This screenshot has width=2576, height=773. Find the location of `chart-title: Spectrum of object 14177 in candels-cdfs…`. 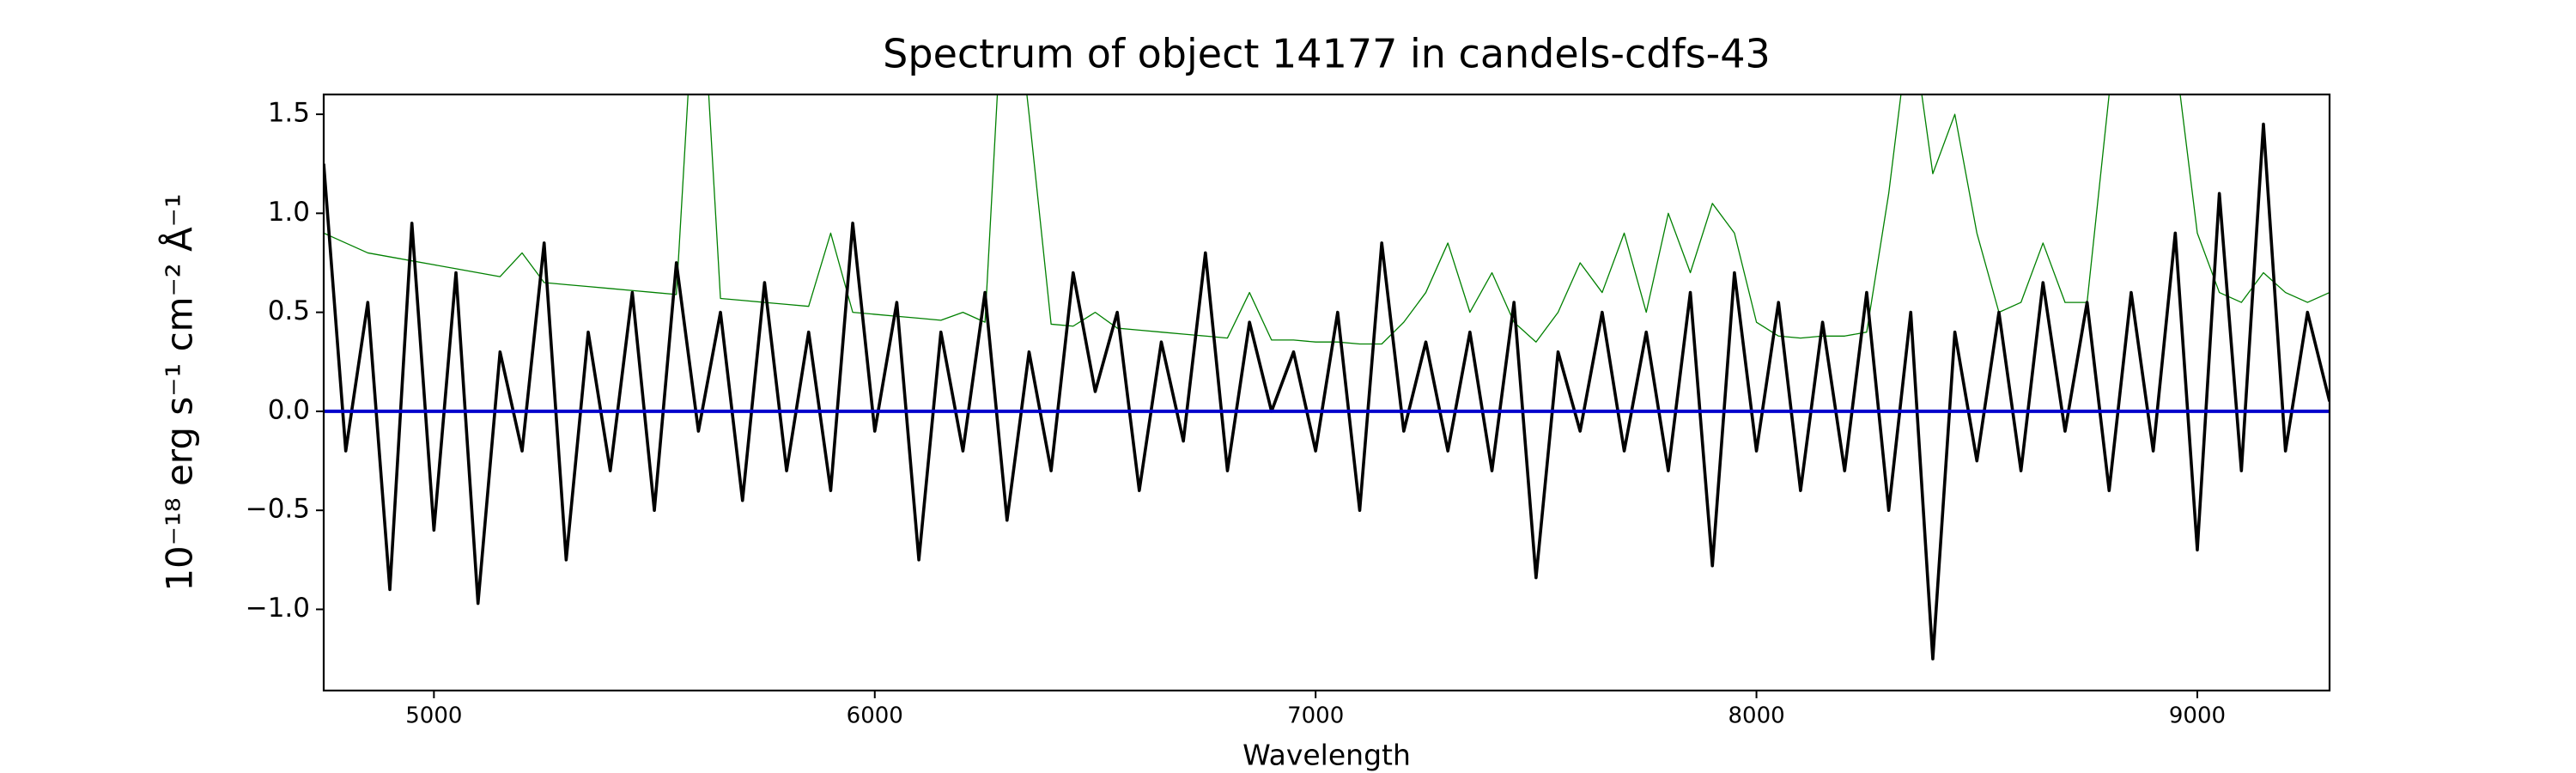

chart-title: Spectrum of object 14177 in candels-cdfs… is located at coordinates (1327, 54).